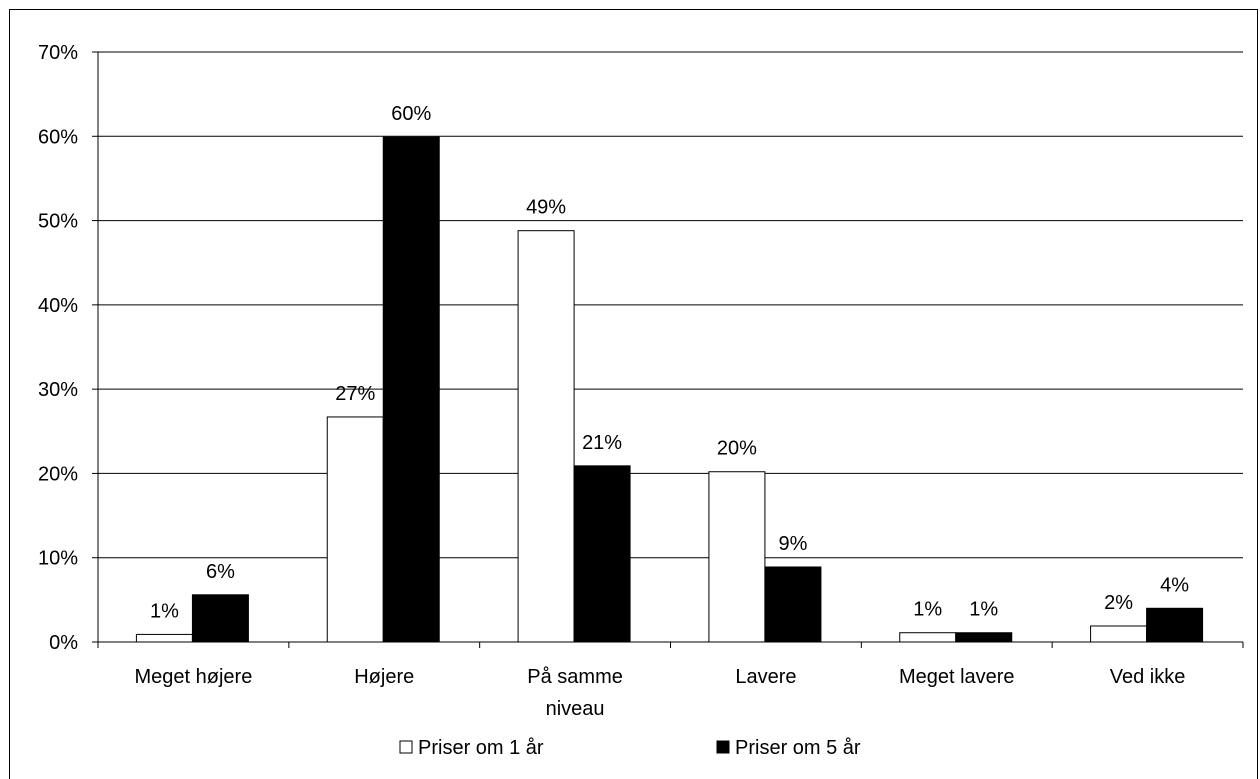  Describe the element at coordinates (411, 114) in the screenshot. I see `data-label: 60%` at that location.